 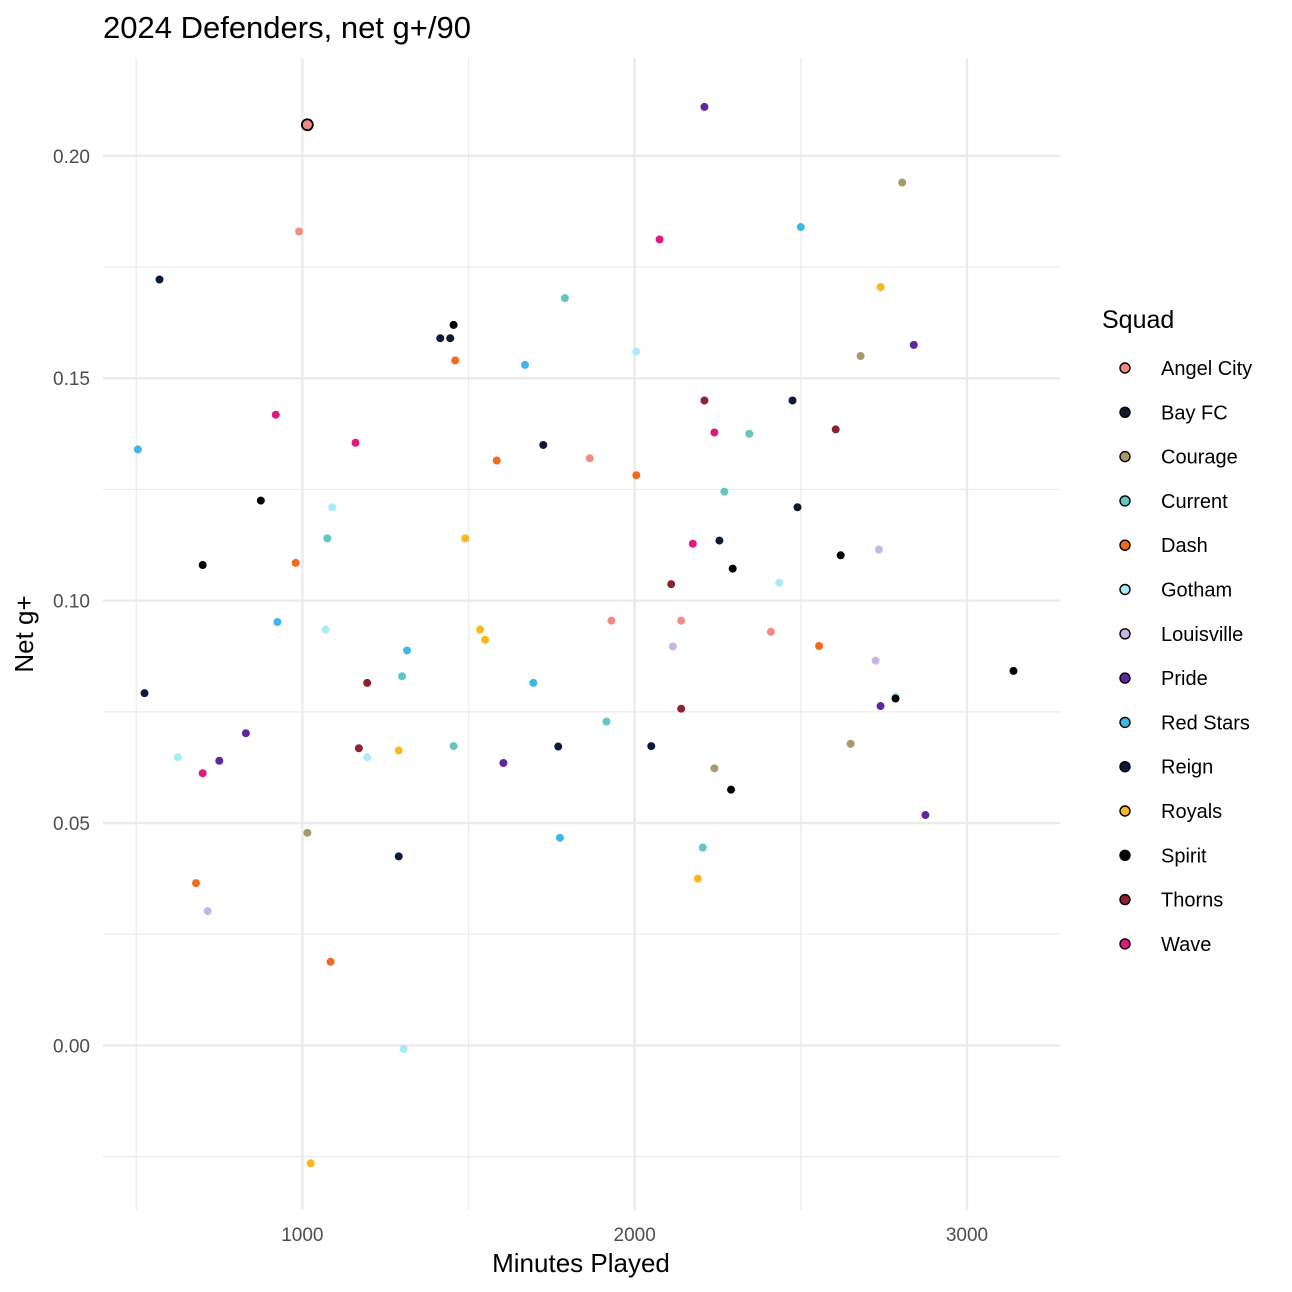 I want to click on legend-label-courage: Courage, so click(x=1199, y=458).